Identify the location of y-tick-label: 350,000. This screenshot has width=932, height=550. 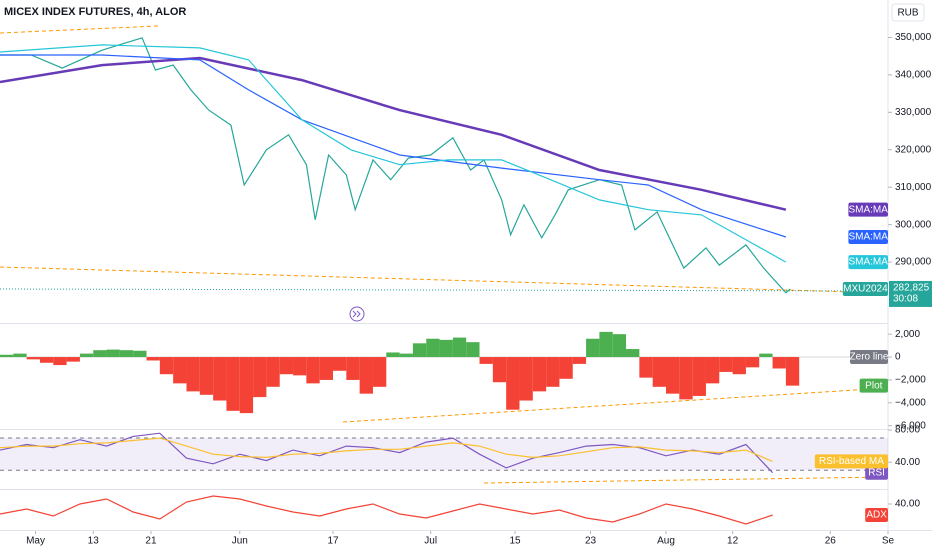
(913, 37).